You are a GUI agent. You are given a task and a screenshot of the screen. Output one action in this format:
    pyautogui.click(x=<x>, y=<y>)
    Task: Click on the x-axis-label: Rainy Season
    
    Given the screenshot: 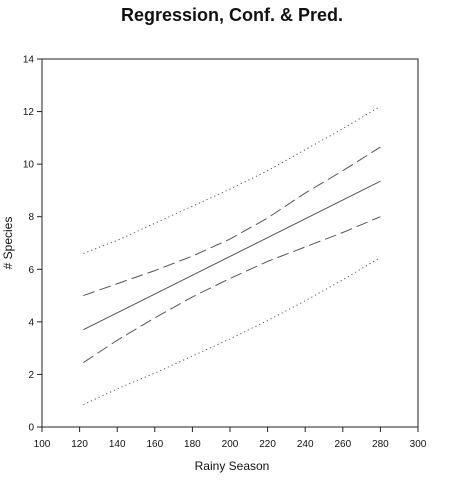 What is the action you would take?
    pyautogui.click(x=232, y=466)
    